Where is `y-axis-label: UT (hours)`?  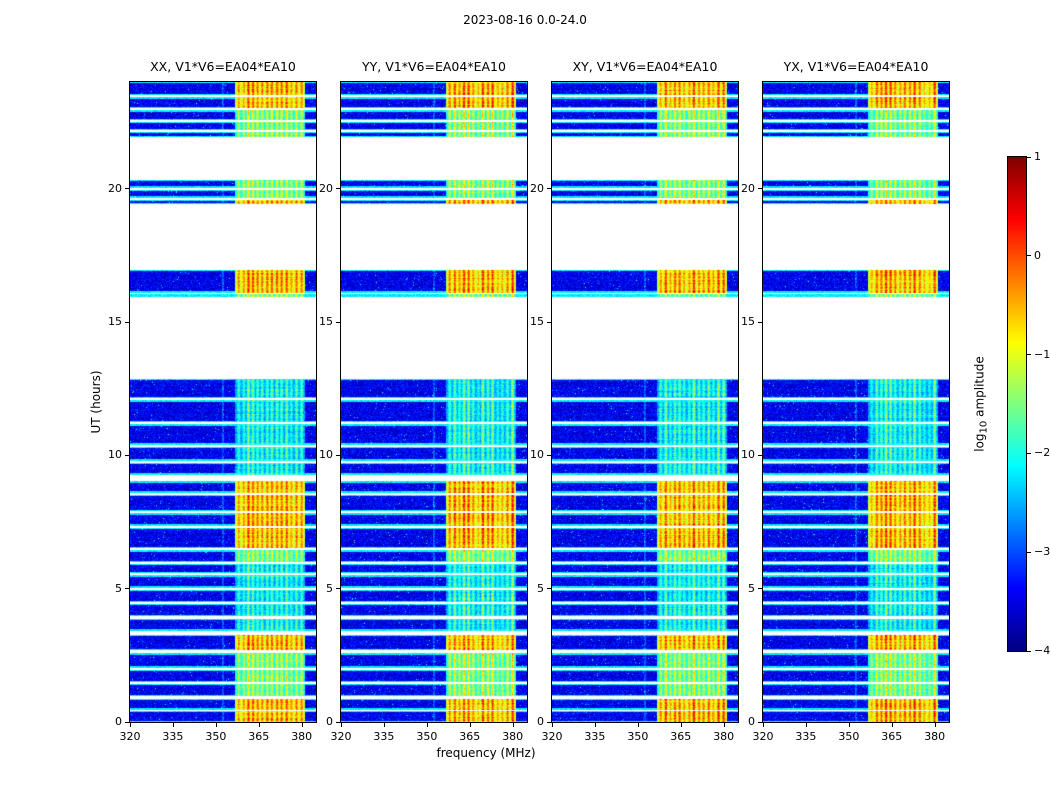
y-axis-label: UT (hours) is located at coordinates (96, 402).